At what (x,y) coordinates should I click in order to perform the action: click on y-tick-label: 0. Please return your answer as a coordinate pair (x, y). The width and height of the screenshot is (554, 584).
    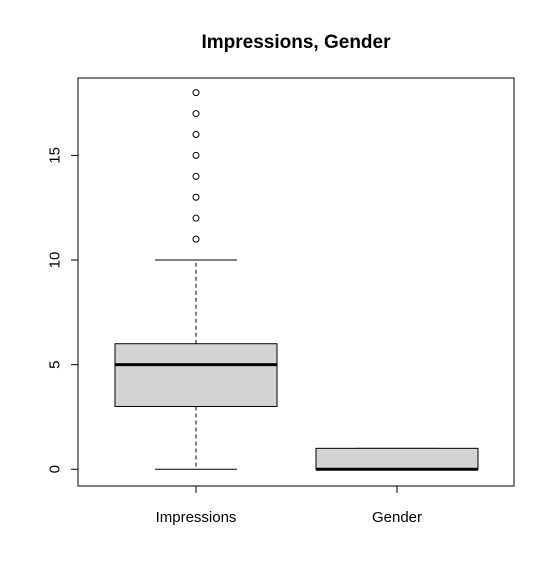
    Looking at the image, I should click on (55, 469).